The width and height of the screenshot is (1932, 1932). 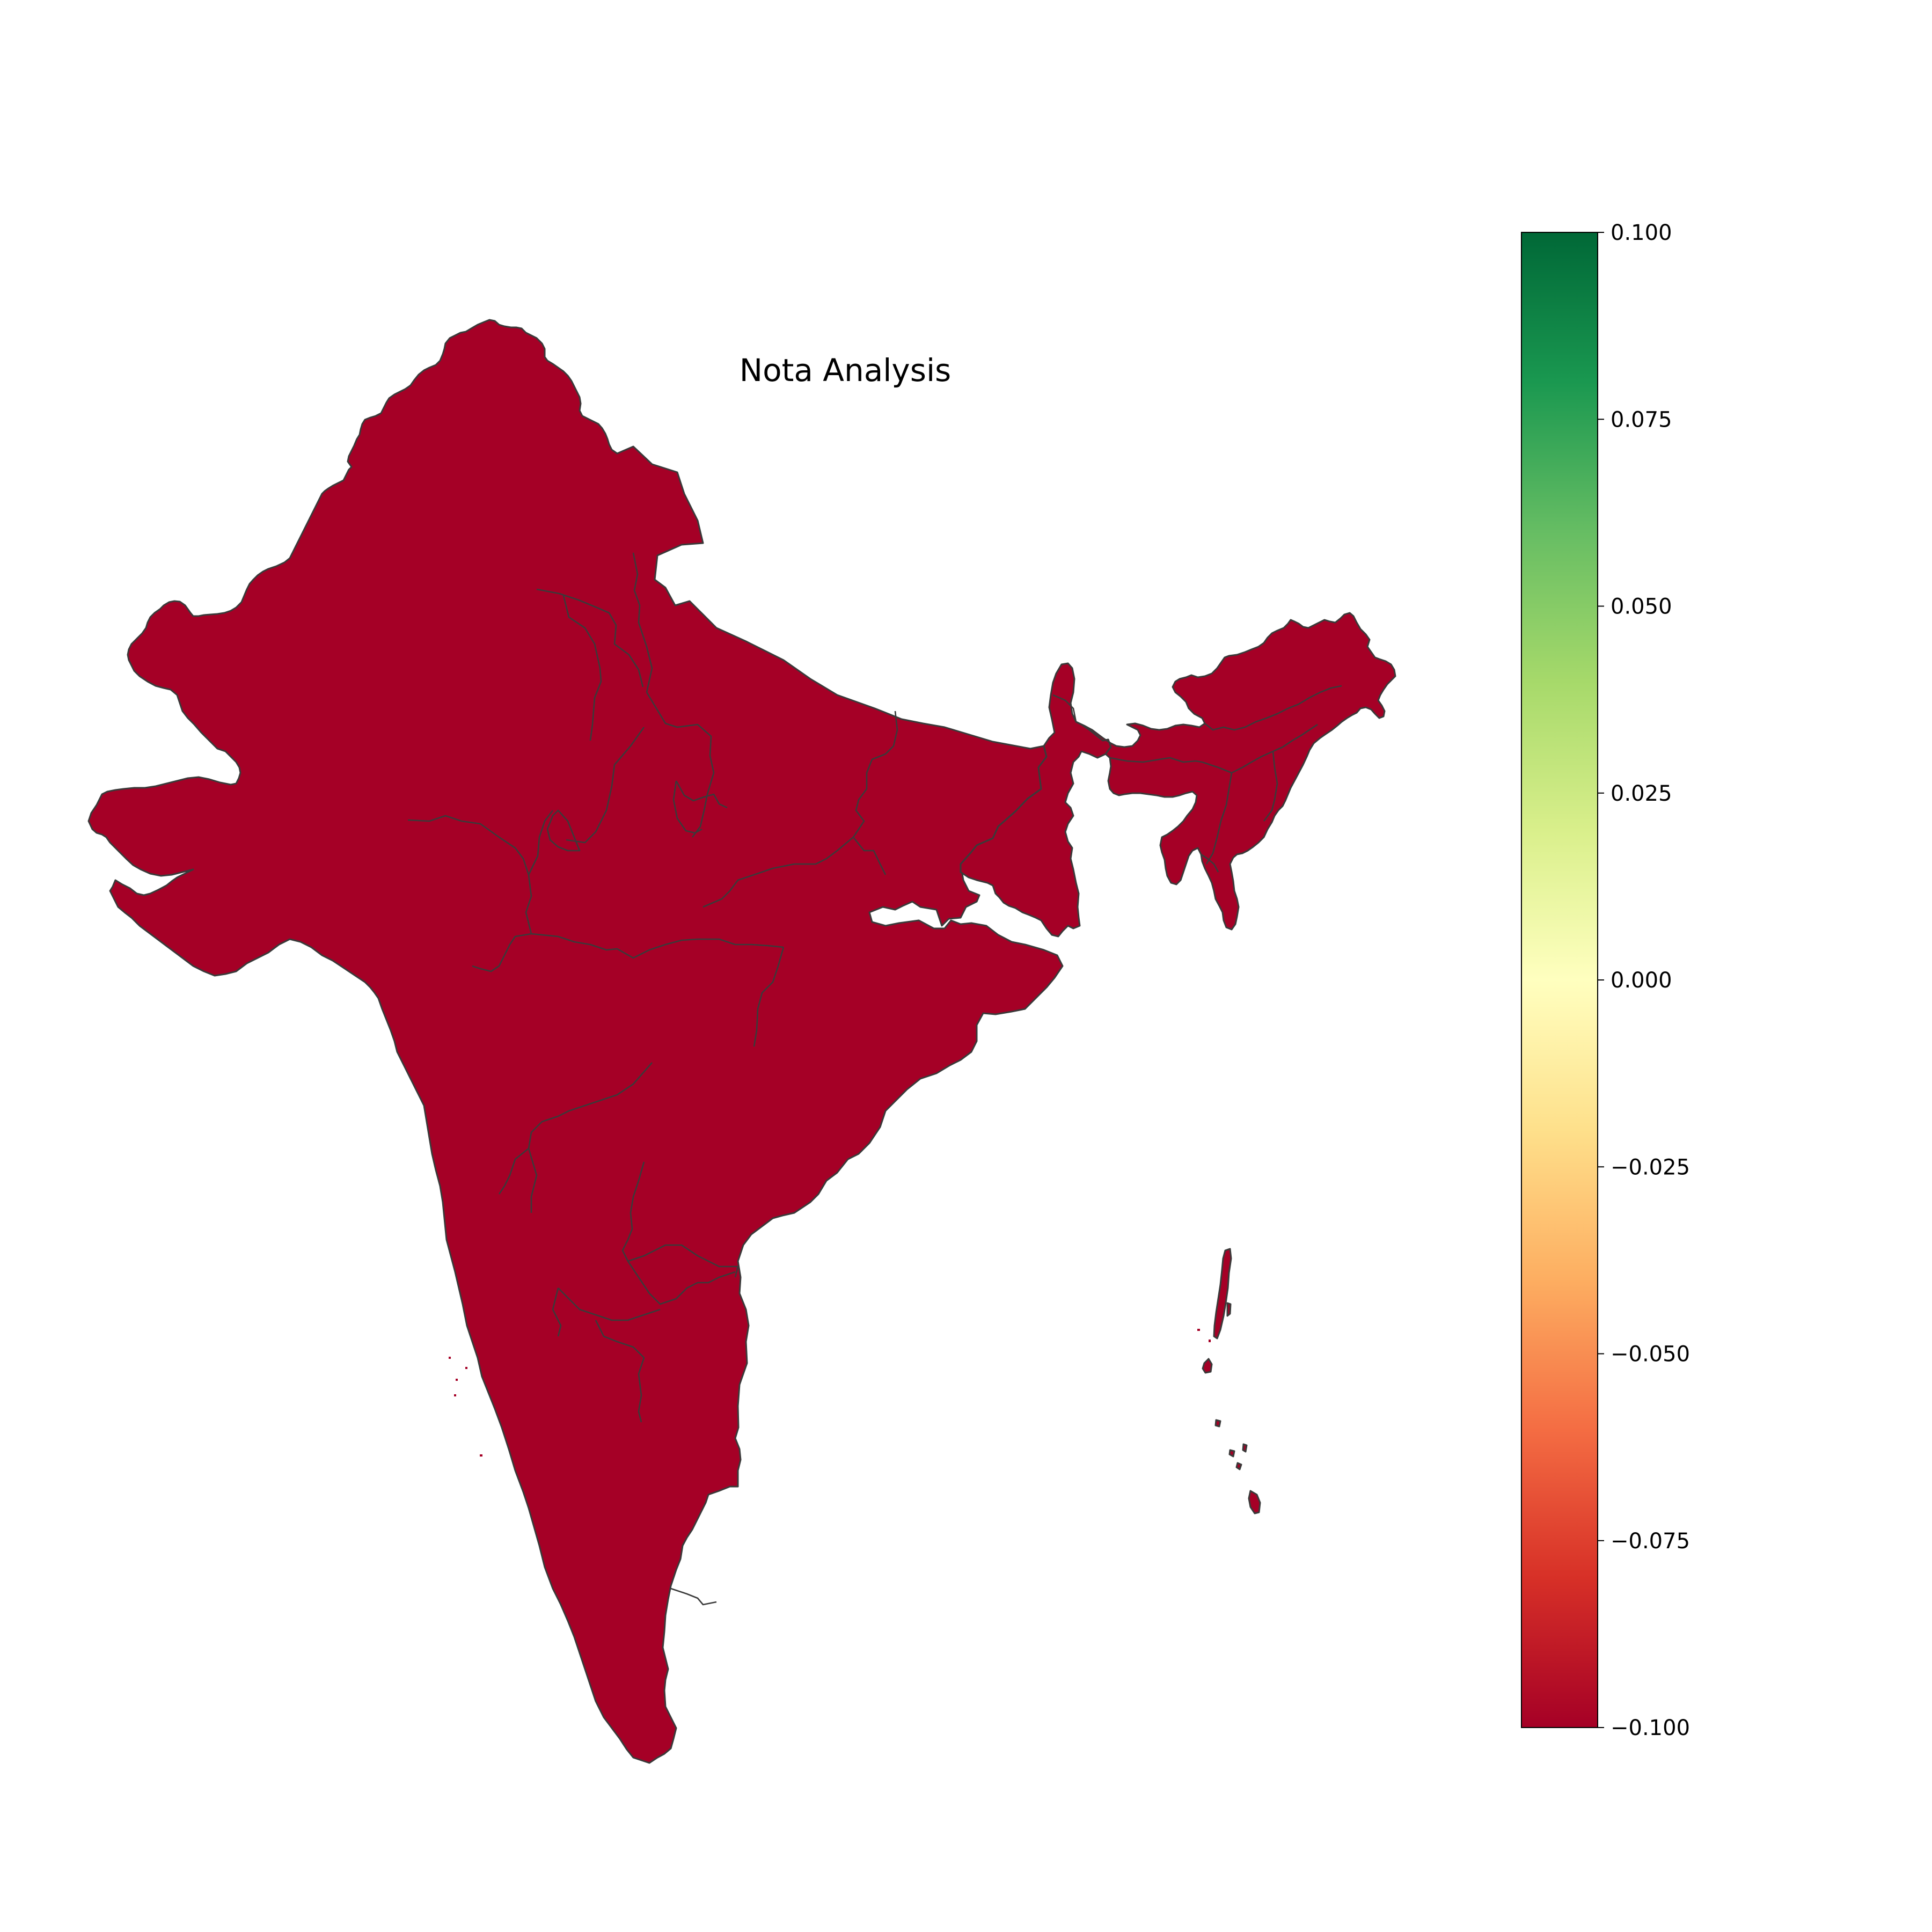 I want to click on colorbar-tick-label: 0.000, so click(x=1641, y=980).